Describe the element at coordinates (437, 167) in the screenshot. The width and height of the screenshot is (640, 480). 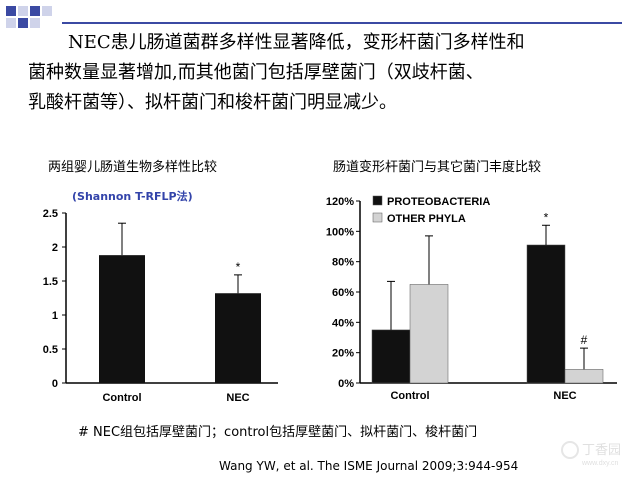
I see `right-chart-title: 肠道变形杆菌门与其它菌门丰度比较` at that location.